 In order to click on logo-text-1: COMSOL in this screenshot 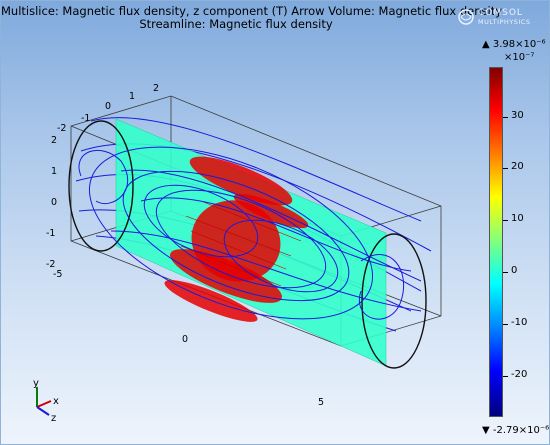, I will do `click(500, 13)`.